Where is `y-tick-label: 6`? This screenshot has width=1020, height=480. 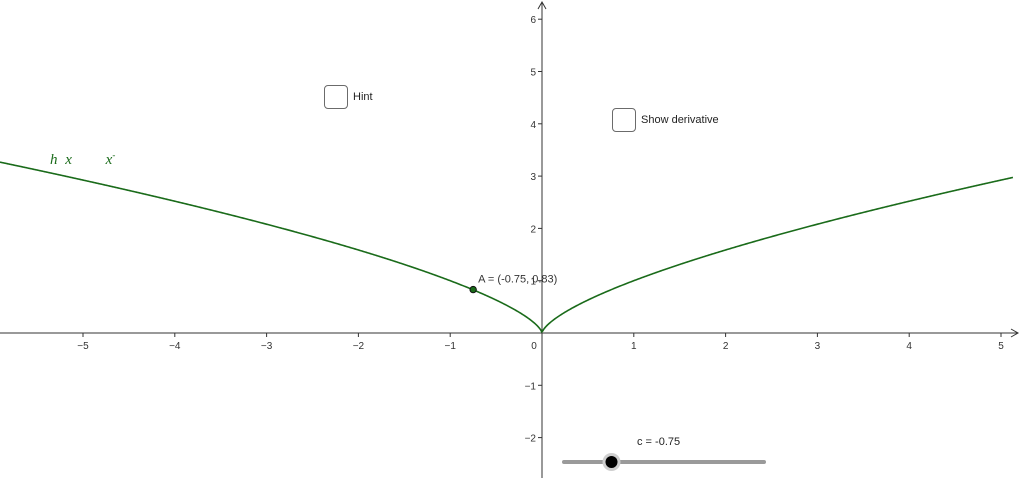 y-tick-label: 6 is located at coordinates (533, 20).